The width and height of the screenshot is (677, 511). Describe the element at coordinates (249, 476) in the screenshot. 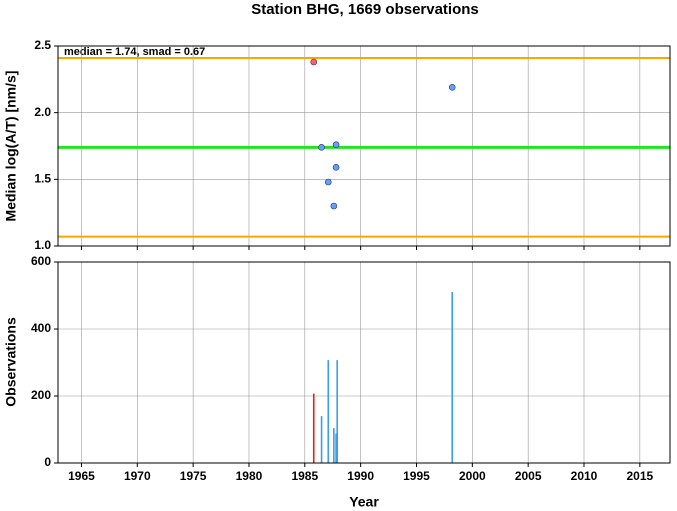

I see `x-tick-label: 1980` at that location.